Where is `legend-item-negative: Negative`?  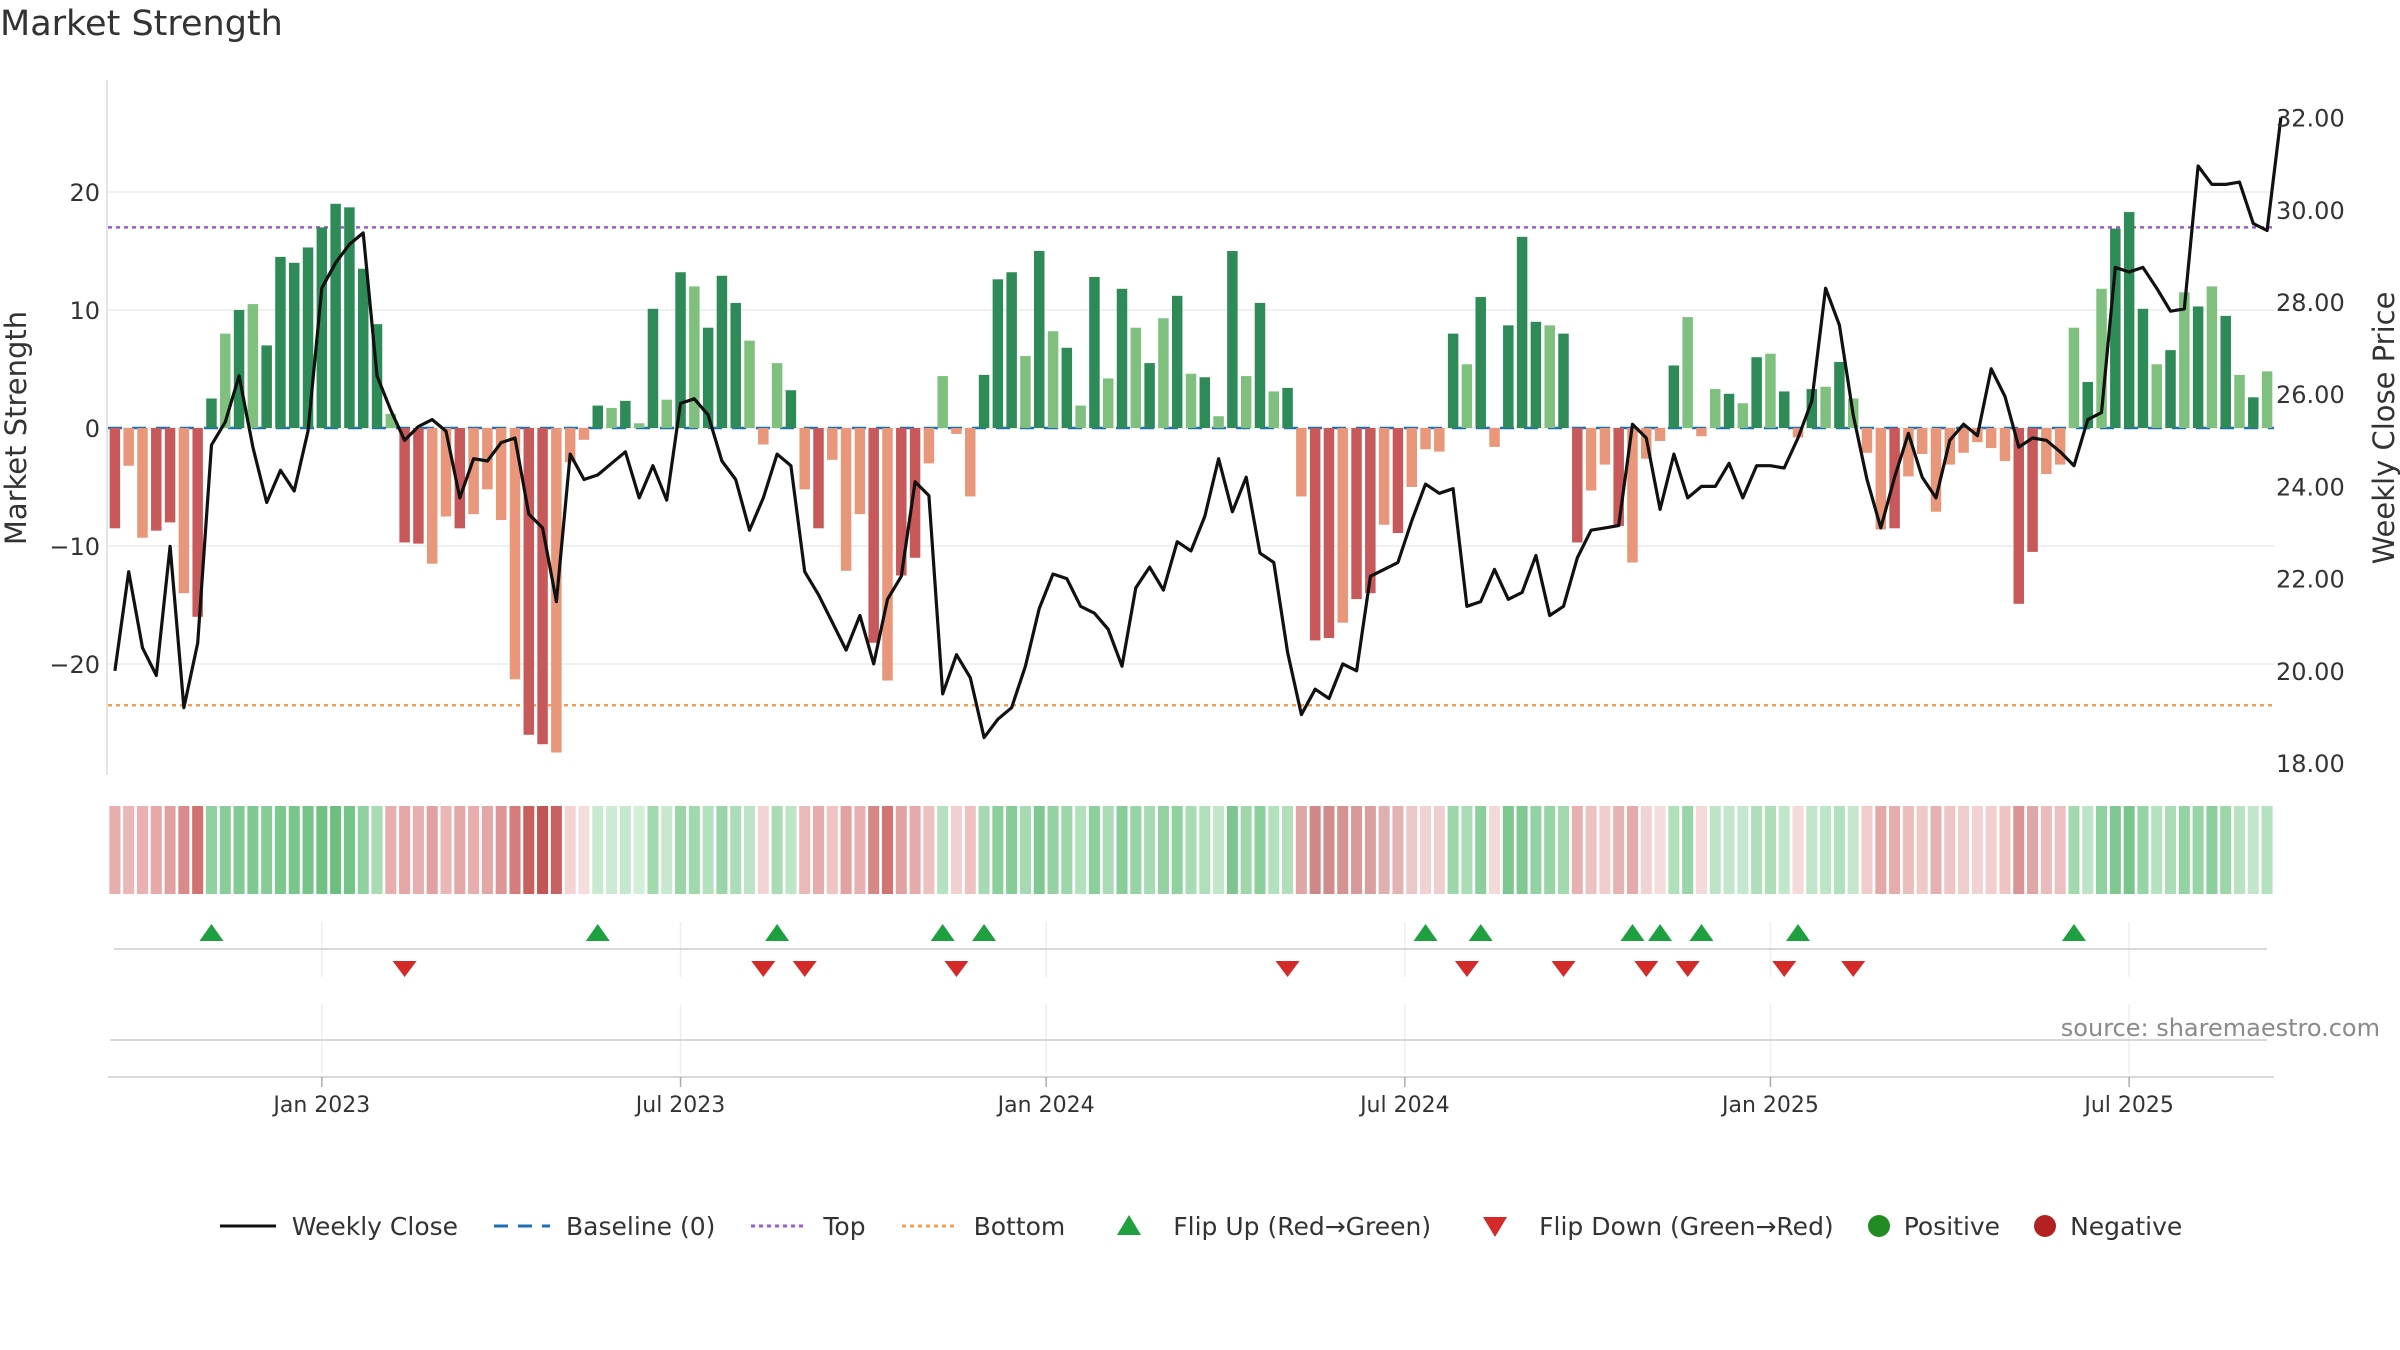
legend-item-negative: Negative is located at coordinates (2108, 1226).